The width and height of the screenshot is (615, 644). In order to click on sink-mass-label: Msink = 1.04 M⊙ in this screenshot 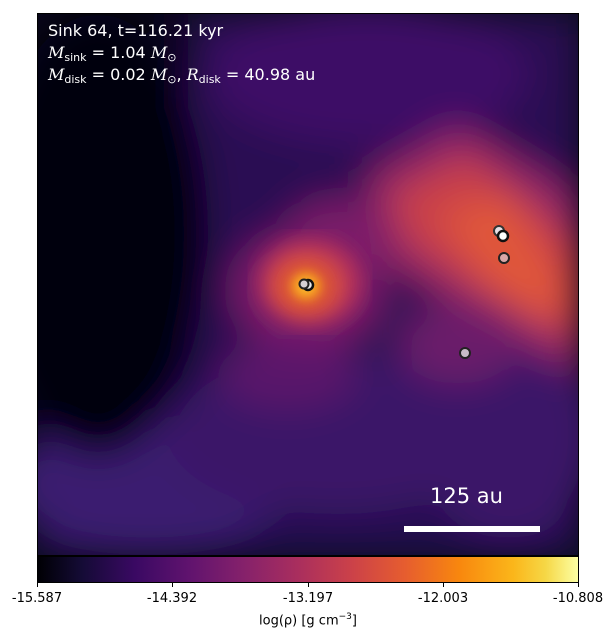, I will do `click(112, 53)`.